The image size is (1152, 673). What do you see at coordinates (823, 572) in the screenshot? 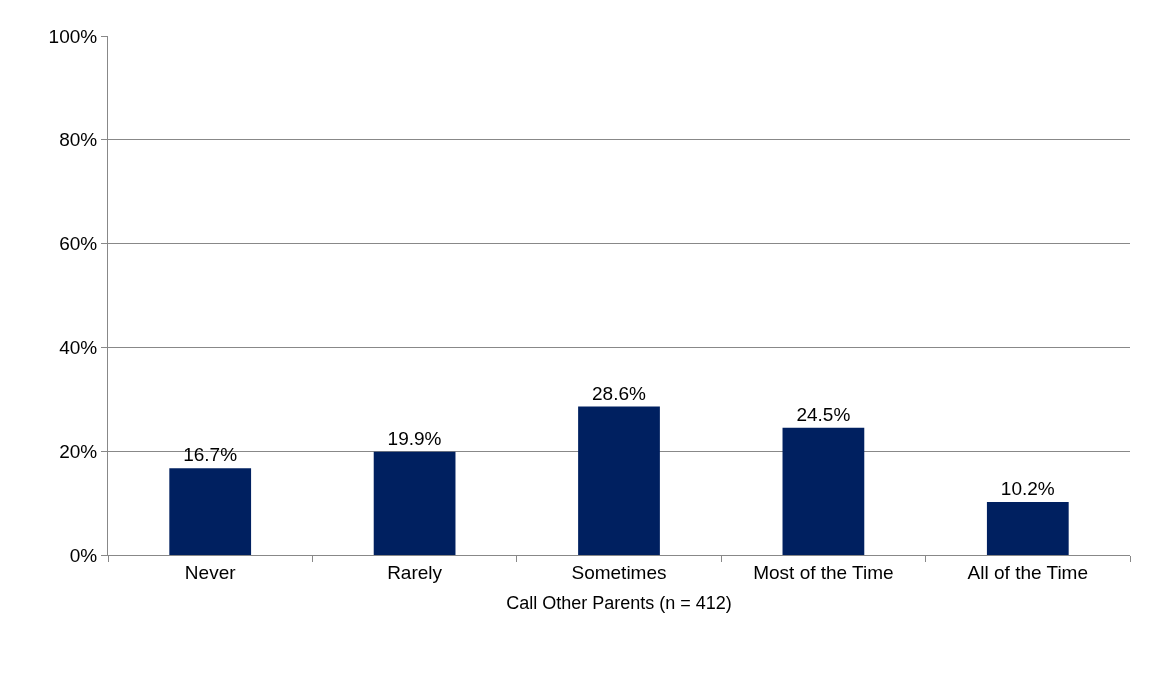
I see `x-tick-label: Most of the Time` at bounding box center [823, 572].